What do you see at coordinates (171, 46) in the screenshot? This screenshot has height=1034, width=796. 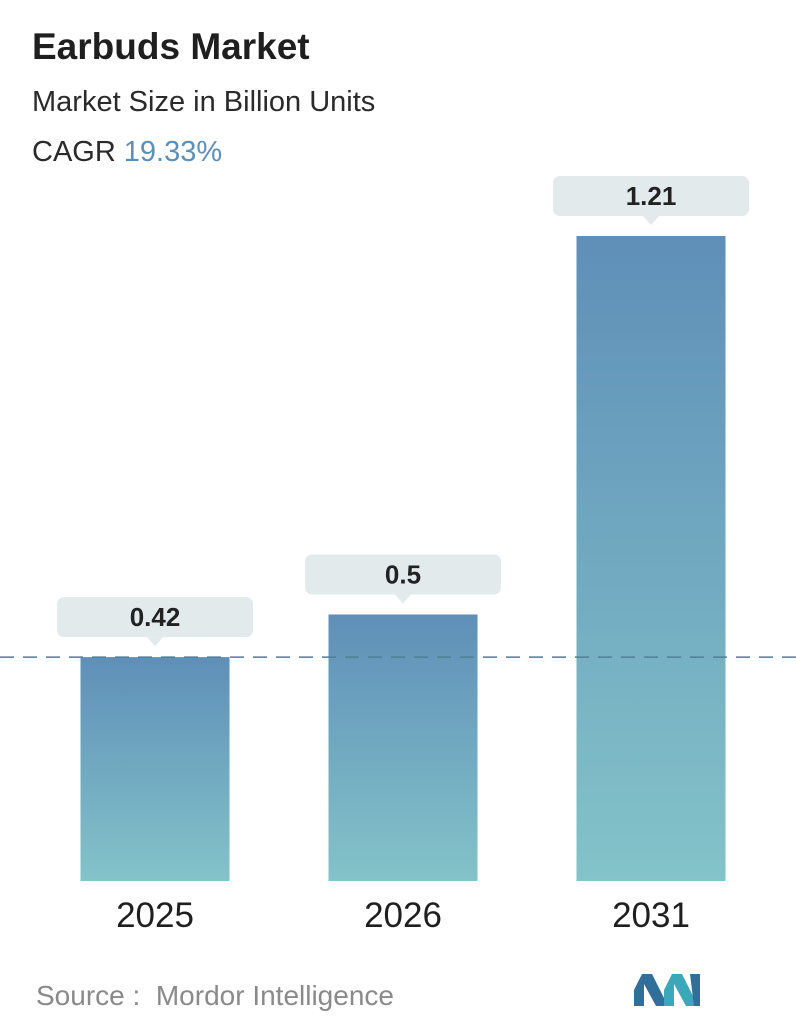 I see `chart-title: Earbuds Market` at bounding box center [171, 46].